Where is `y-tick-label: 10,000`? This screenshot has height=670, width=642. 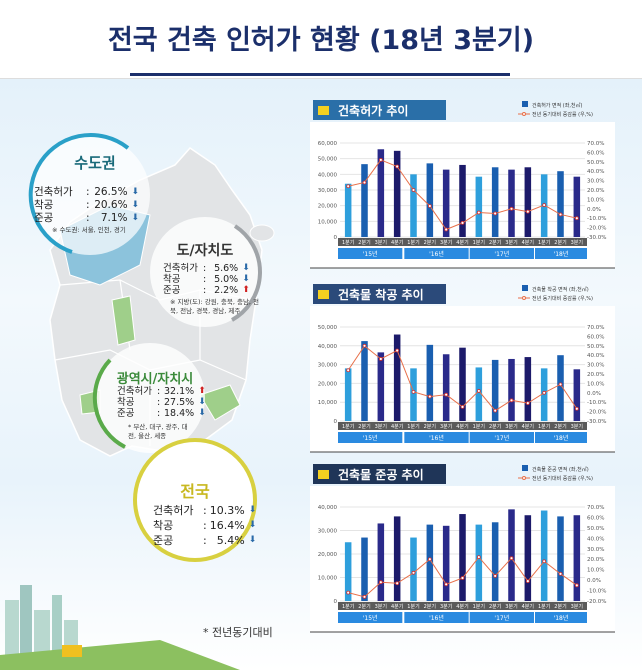 y-tick-label: 10,000 is located at coordinates (328, 222).